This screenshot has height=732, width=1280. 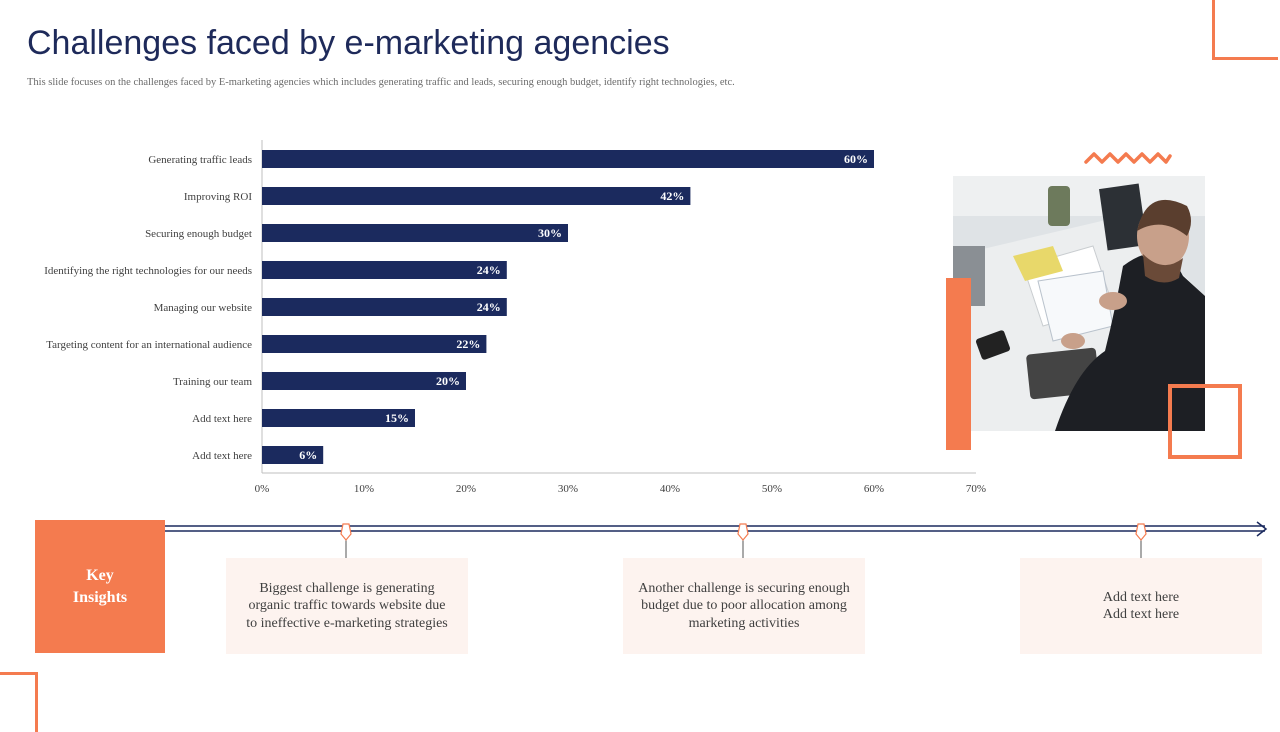 I want to click on slide-title: Challenges faced by e-marketing agencies, so click(x=348, y=43).